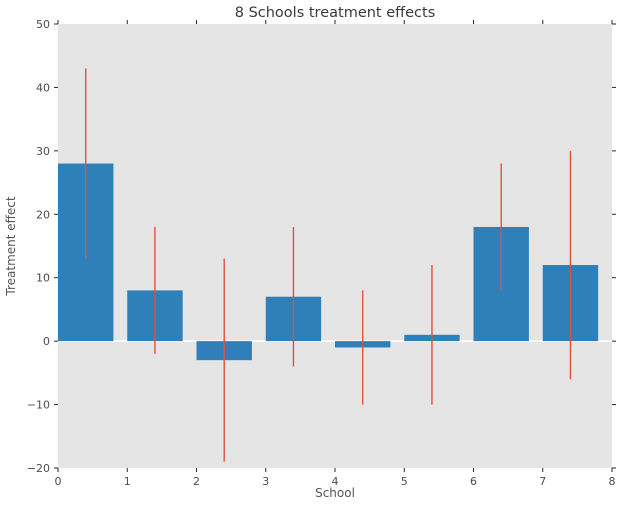 Image resolution: width=627 pixels, height=514 pixels. I want to click on x-tick-label: 0, so click(58, 481).